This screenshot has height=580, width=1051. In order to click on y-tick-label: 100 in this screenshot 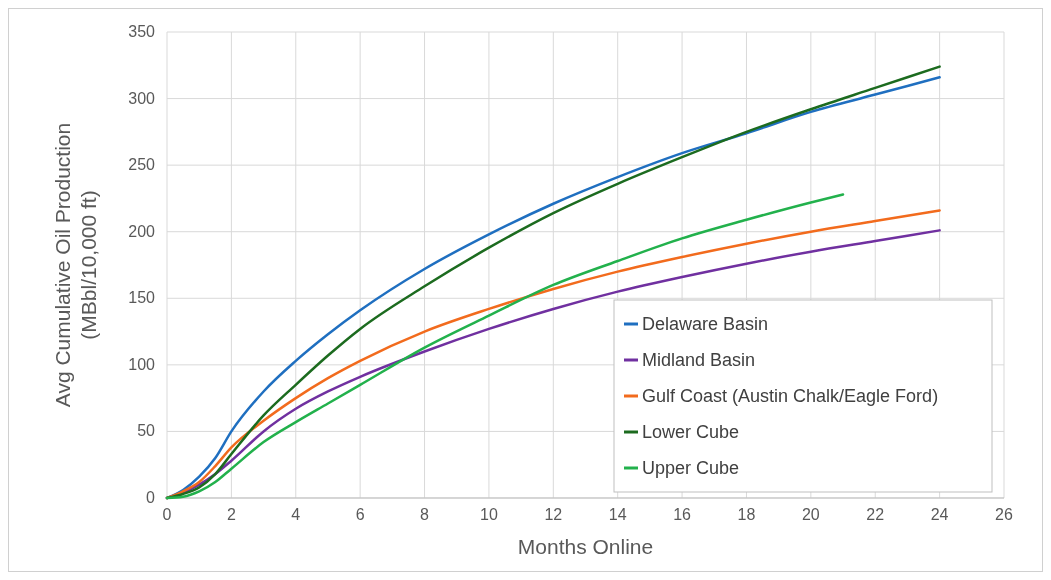, I will do `click(142, 364)`.